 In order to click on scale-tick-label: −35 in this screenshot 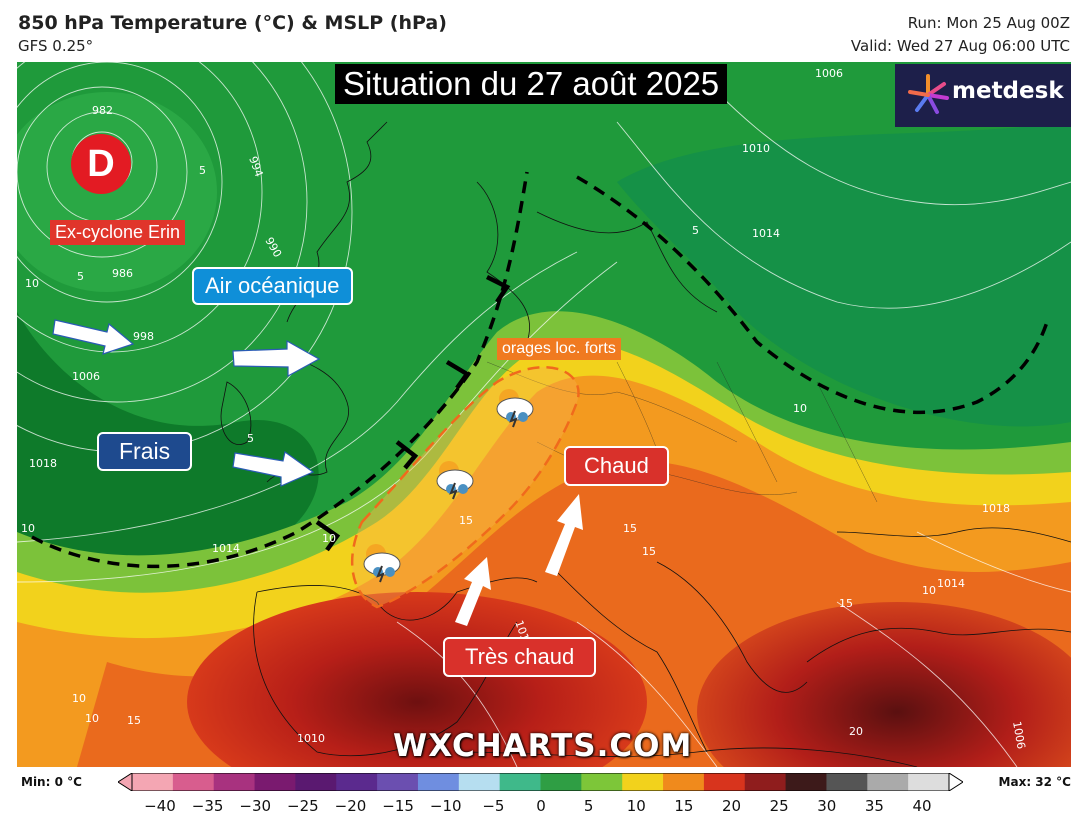, I will do `click(207, 806)`.